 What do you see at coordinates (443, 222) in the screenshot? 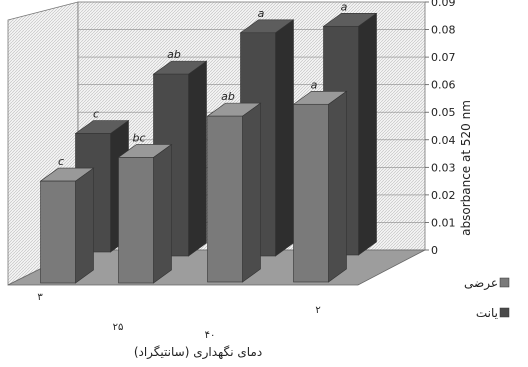
I see `y-tick-label: 0.01` at bounding box center [443, 222].